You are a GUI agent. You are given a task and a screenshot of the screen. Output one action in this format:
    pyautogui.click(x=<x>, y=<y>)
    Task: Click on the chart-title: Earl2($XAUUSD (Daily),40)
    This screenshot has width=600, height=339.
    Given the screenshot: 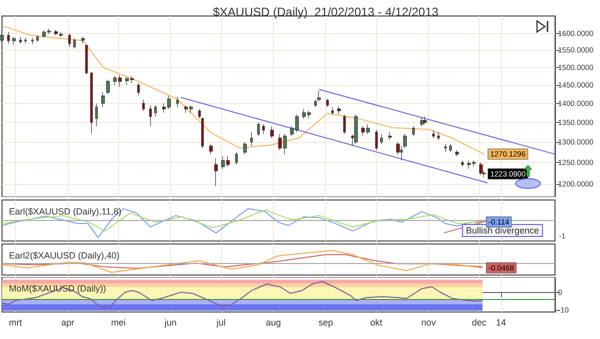 What is the action you would take?
    pyautogui.click(x=64, y=255)
    